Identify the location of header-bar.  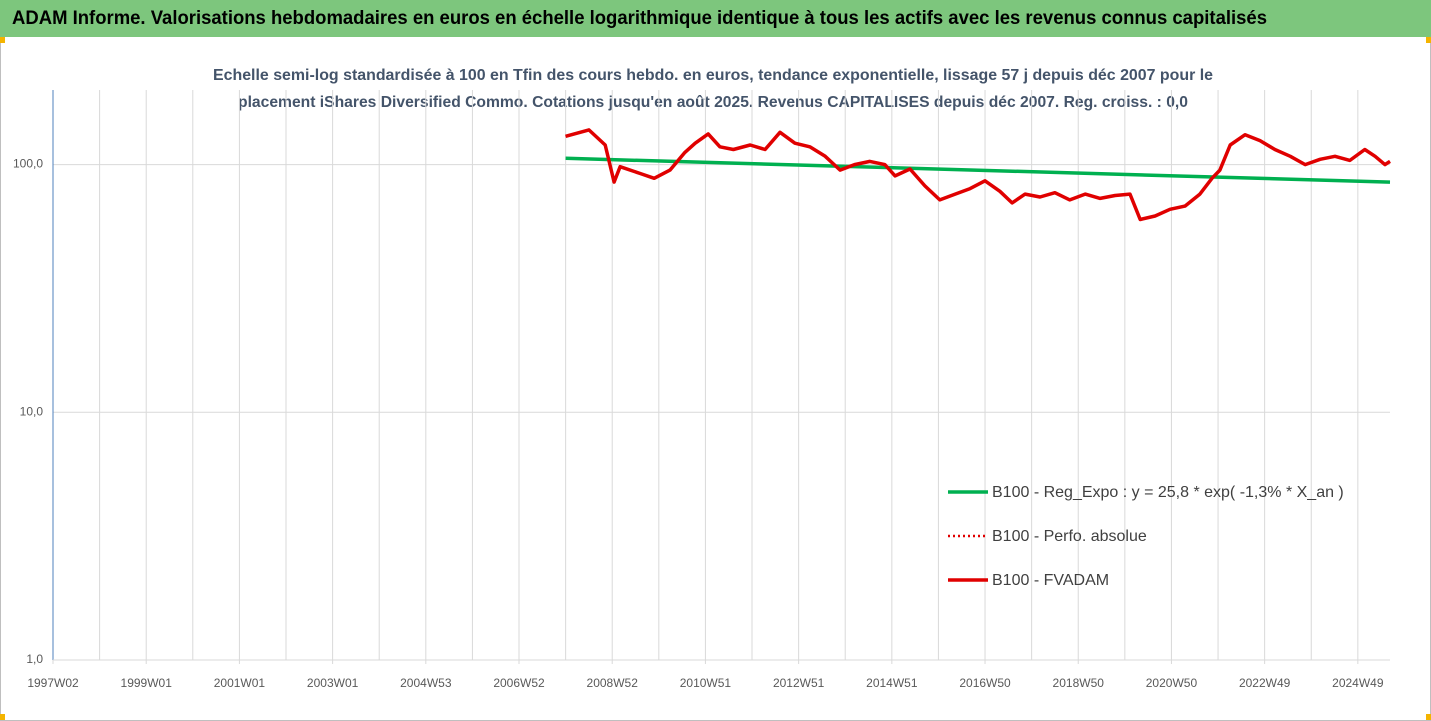
(715, 18).